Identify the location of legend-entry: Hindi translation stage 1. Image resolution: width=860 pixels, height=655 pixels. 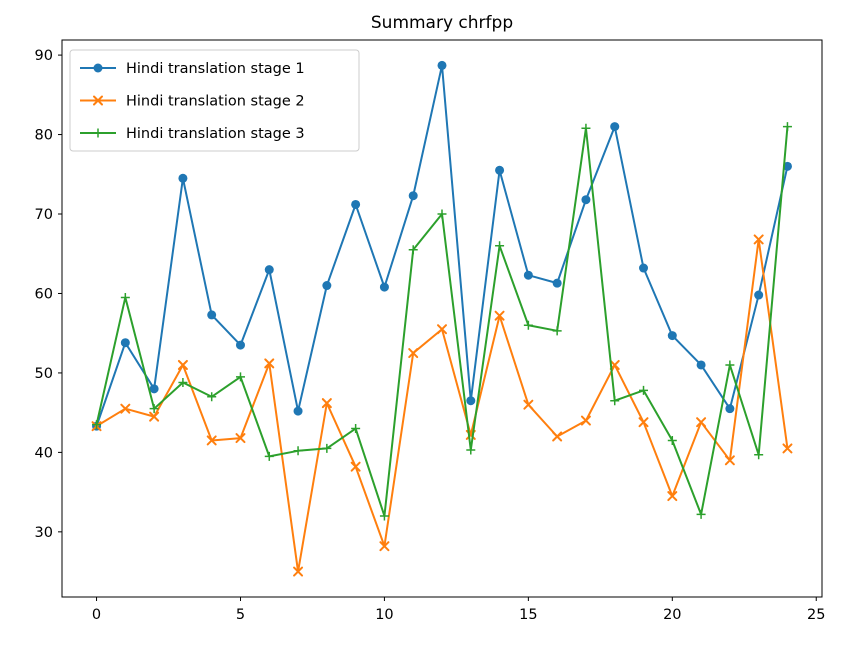
(192, 69).